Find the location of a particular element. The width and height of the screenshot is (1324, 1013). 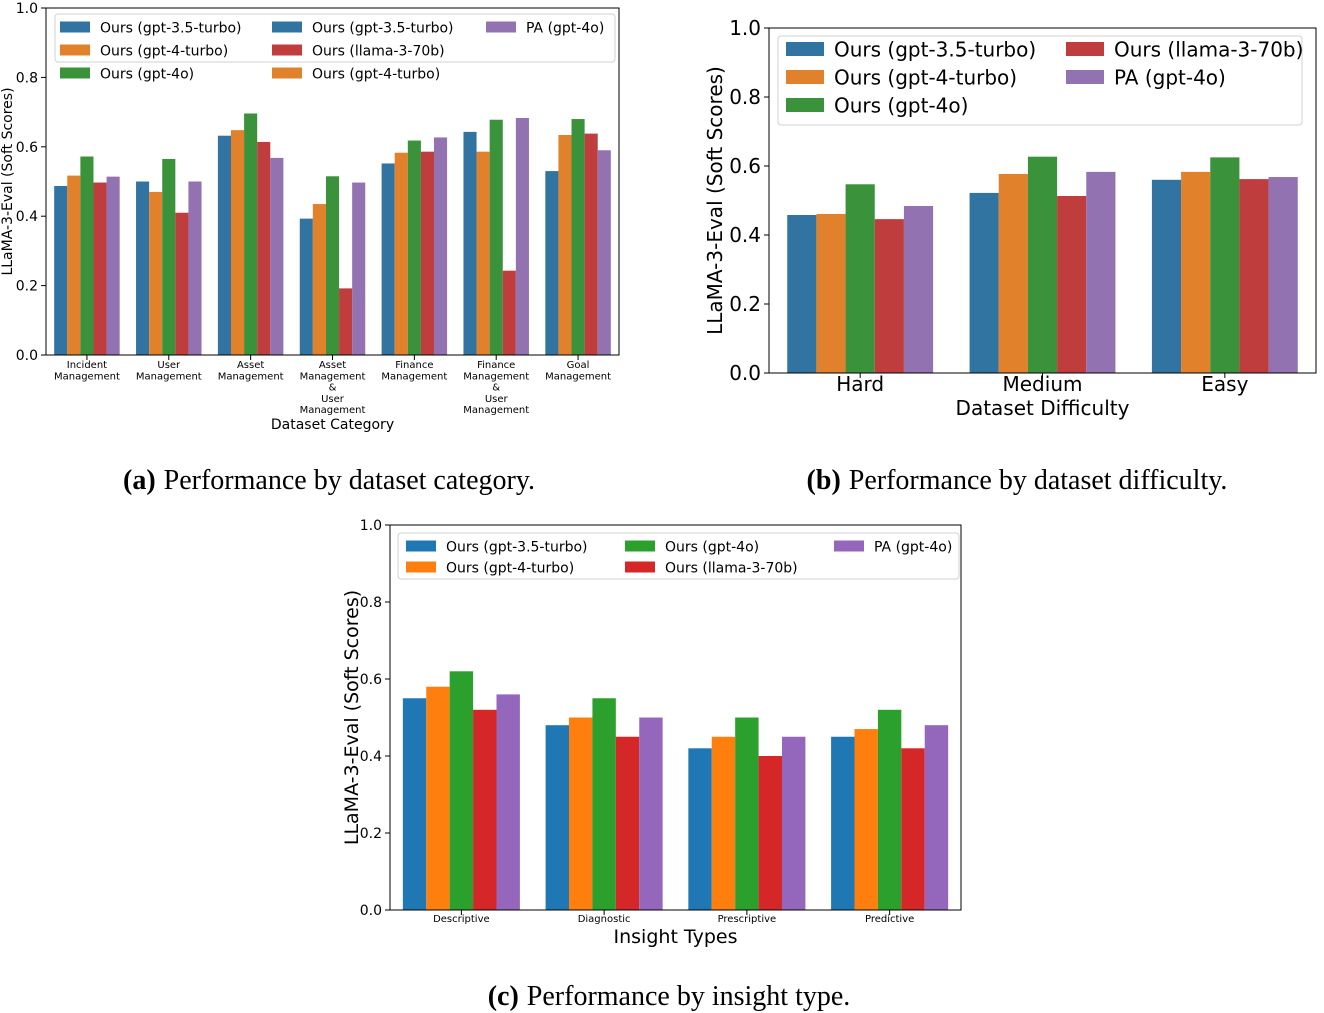

x-tick-label: Medium is located at coordinates (1043, 384).